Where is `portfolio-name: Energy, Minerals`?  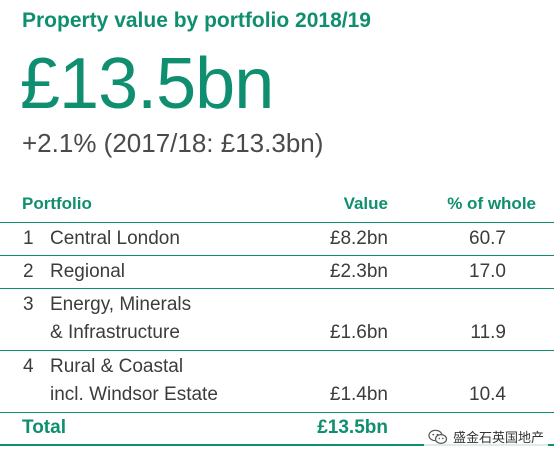 portfolio-name: Energy, Minerals is located at coordinates (121, 304).